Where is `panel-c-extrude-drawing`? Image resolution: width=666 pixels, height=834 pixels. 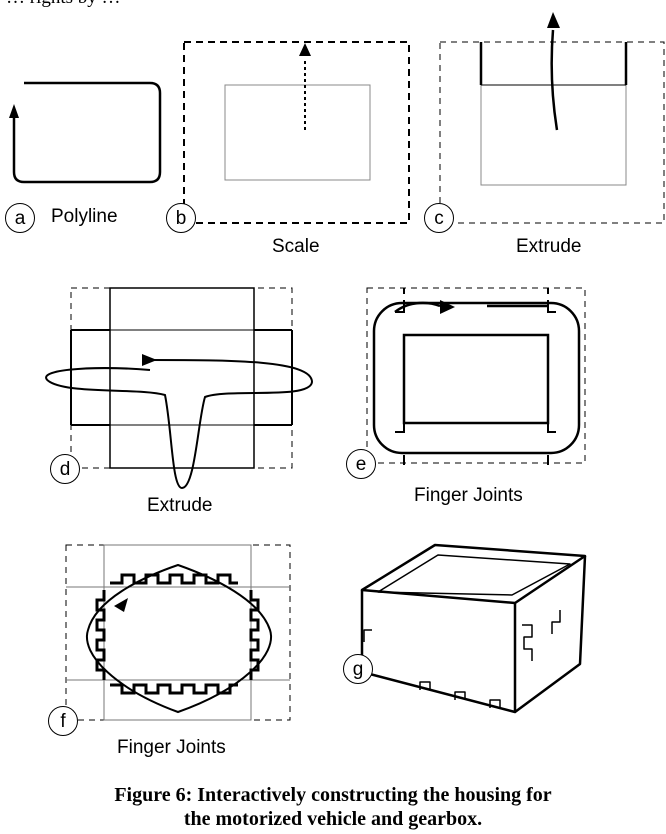
panel-c-extrude-drawing is located at coordinates (552, 118).